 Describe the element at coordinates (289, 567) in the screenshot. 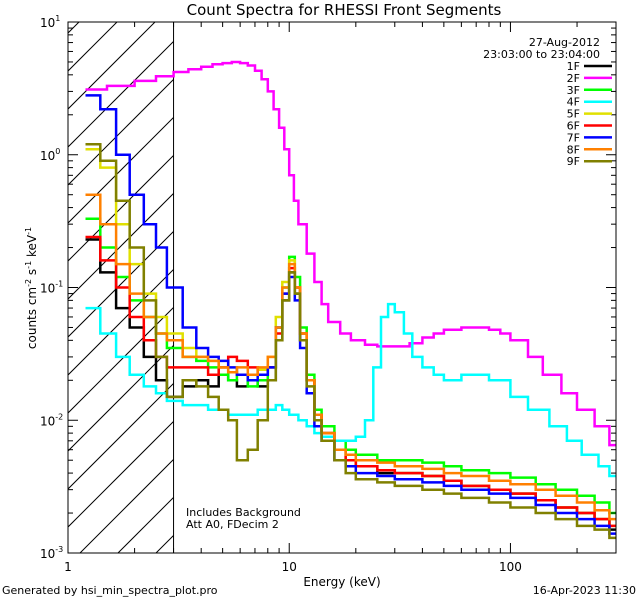

I see `x-tick-label: 10` at that location.